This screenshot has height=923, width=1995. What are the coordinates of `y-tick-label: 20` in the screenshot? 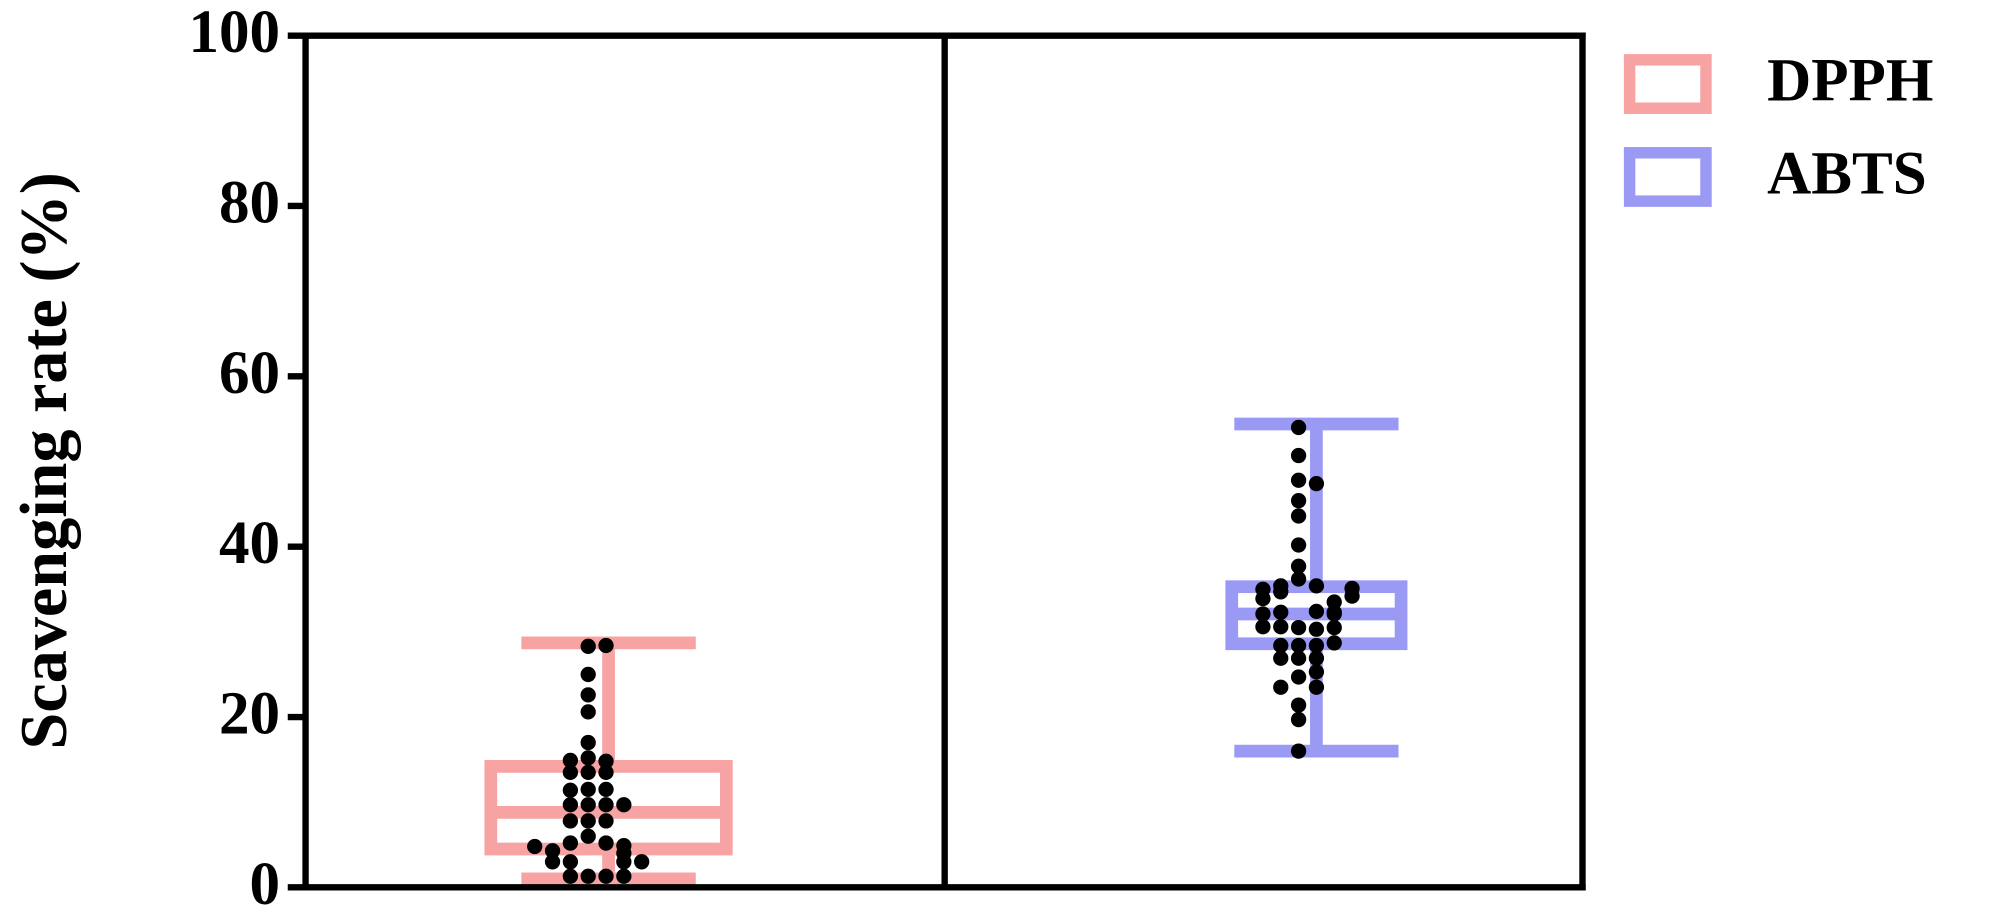 It's located at (249, 714).